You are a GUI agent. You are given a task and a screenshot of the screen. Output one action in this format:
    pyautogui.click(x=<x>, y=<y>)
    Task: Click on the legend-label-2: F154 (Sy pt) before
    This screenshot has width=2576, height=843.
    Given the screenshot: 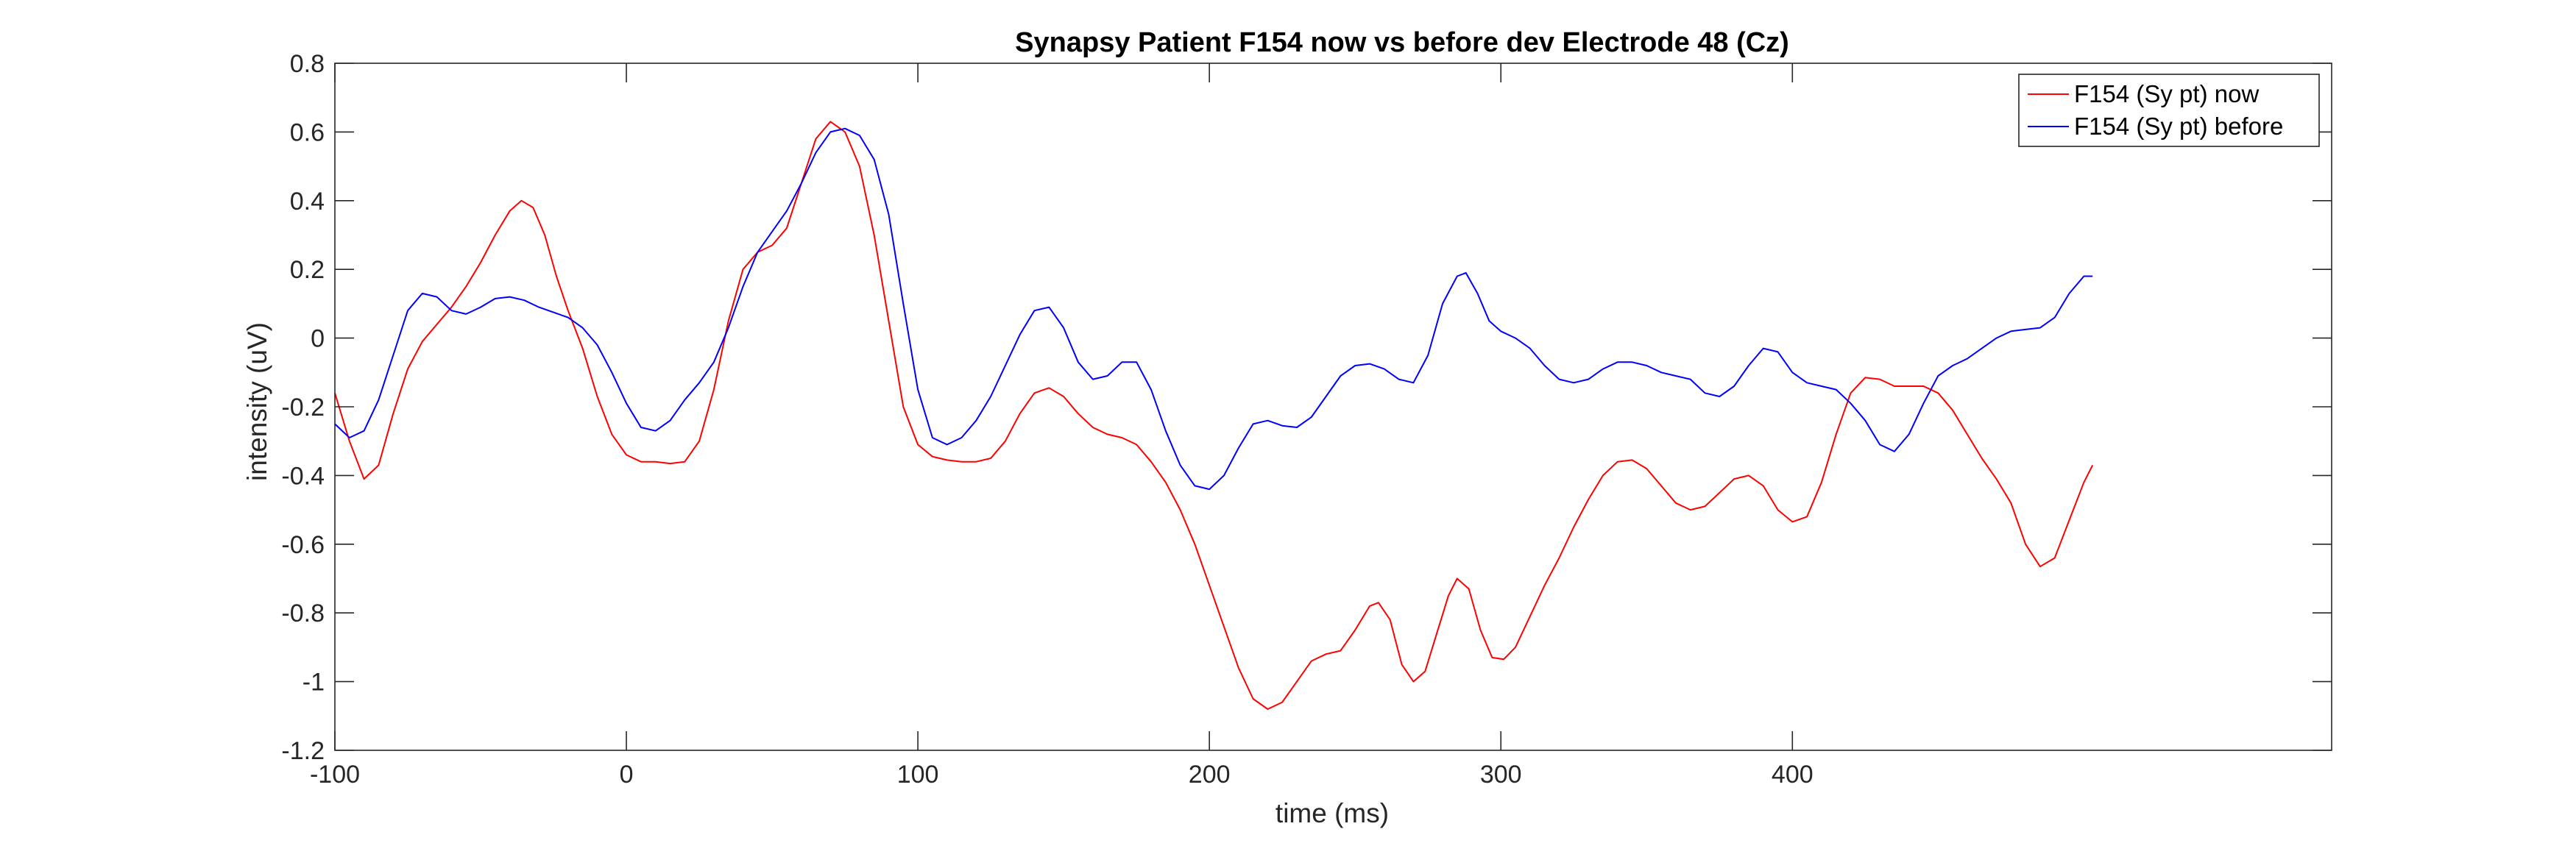 What is the action you would take?
    pyautogui.click(x=2178, y=126)
    